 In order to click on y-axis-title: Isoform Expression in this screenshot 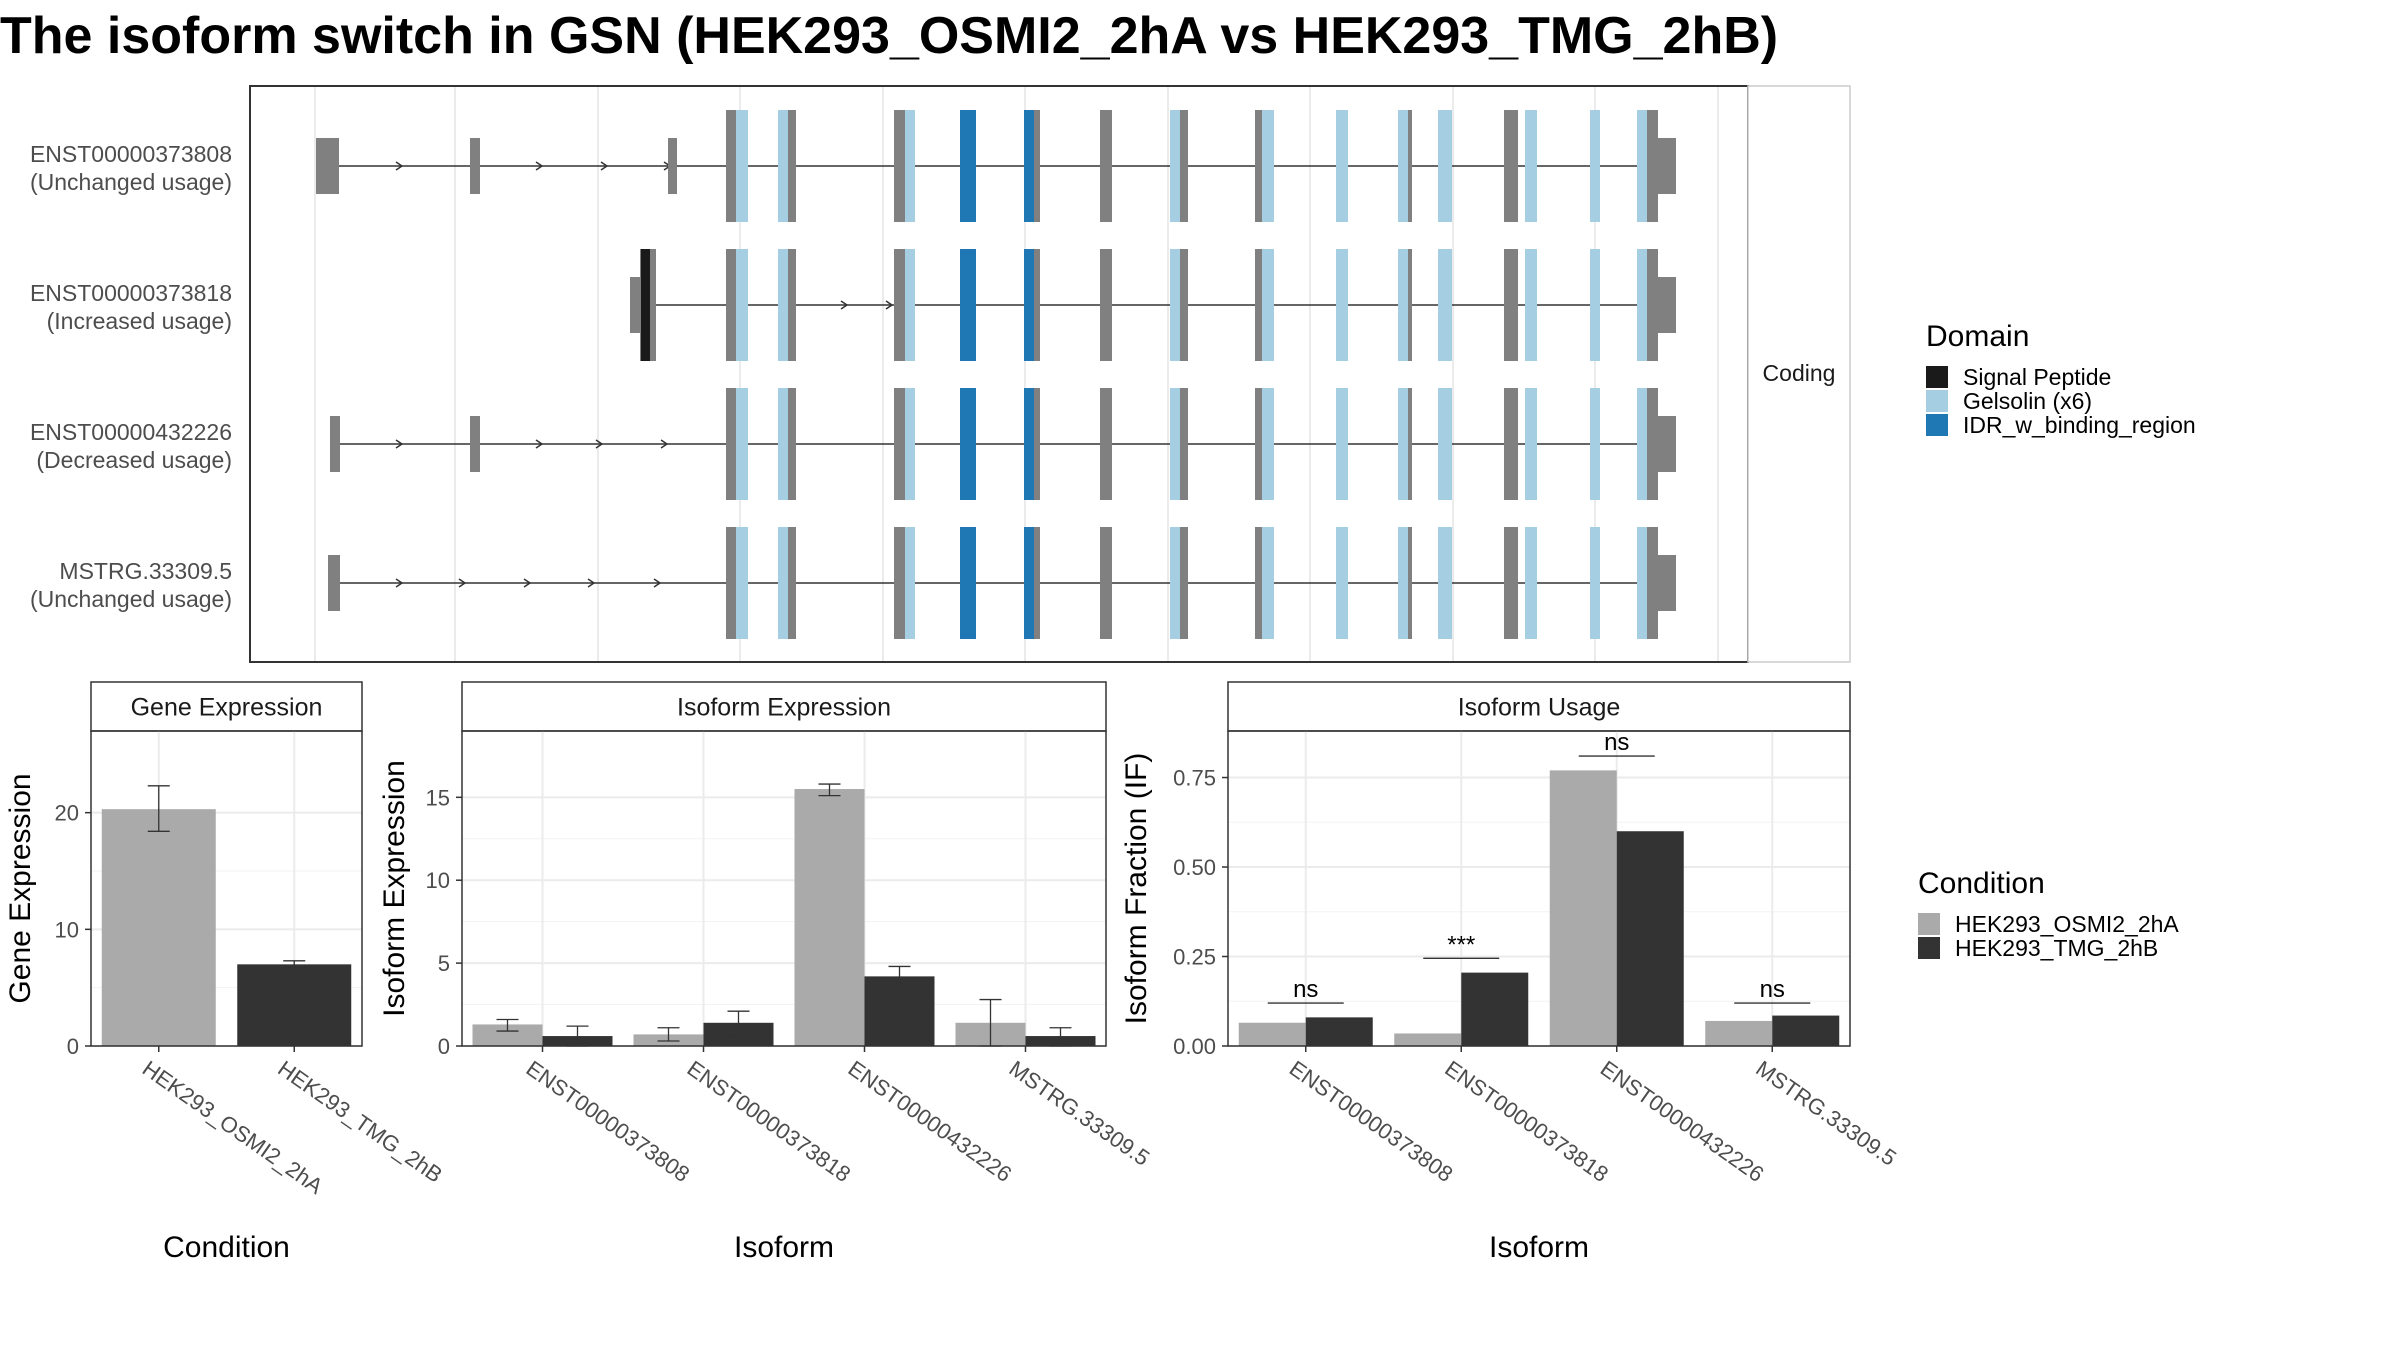, I will do `click(394, 888)`.